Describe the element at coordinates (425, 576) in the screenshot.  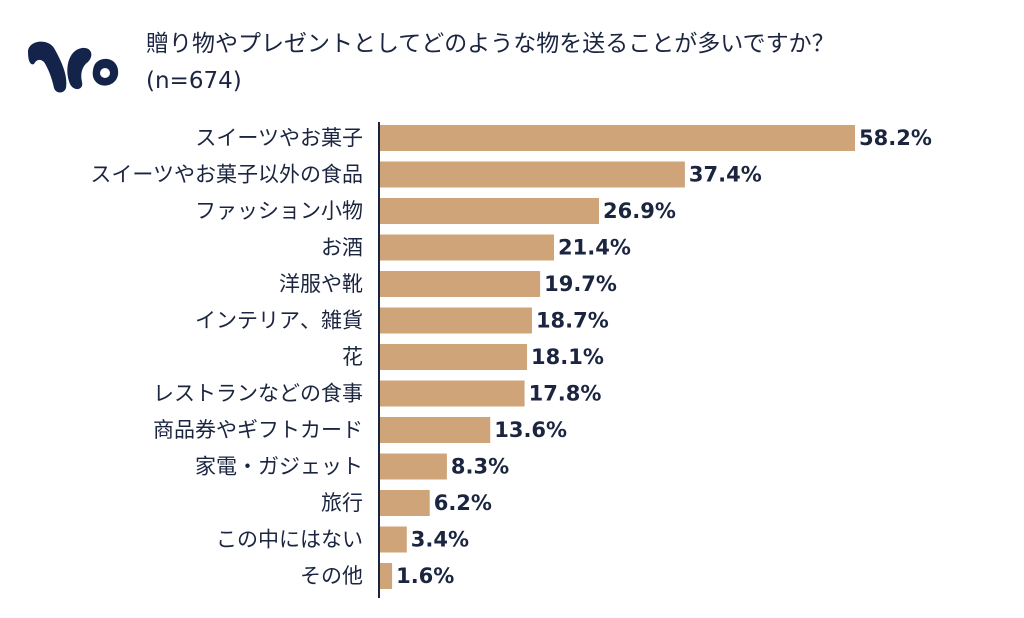
I see `value-label-12: 1.6%` at that location.